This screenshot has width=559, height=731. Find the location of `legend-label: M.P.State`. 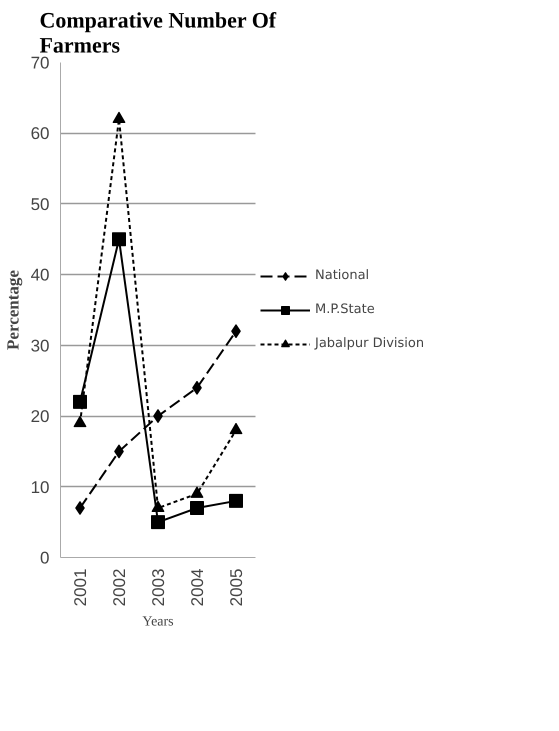

legend-label: M.P.State is located at coordinates (345, 309).